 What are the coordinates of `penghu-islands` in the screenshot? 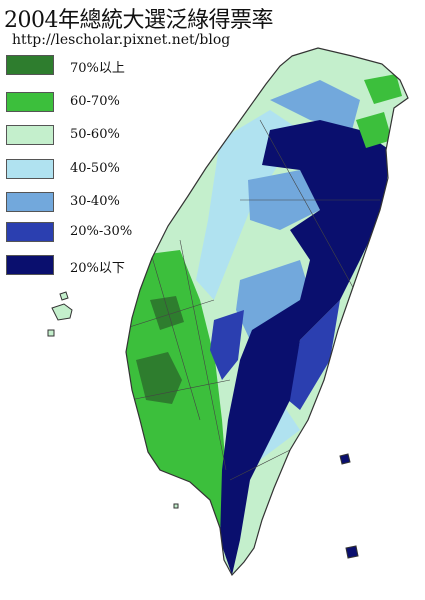 It's located at (62, 312).